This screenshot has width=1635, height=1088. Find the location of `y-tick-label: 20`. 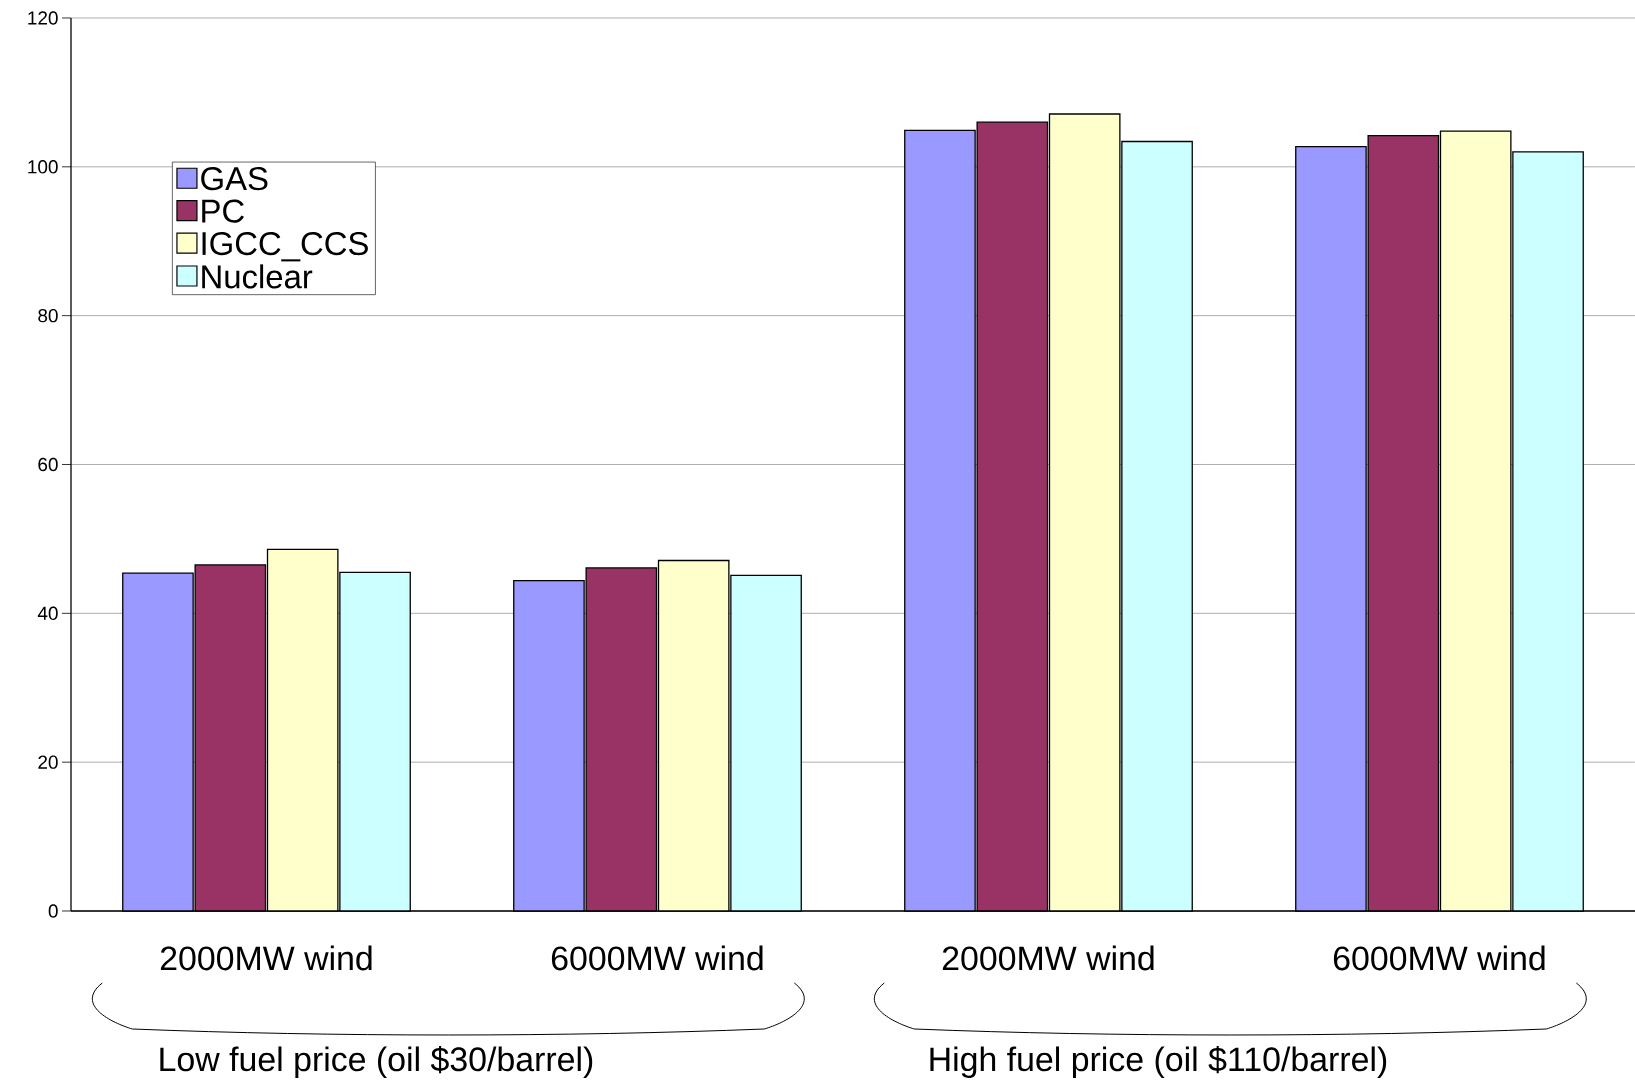

y-tick-label: 20 is located at coordinates (48, 762).